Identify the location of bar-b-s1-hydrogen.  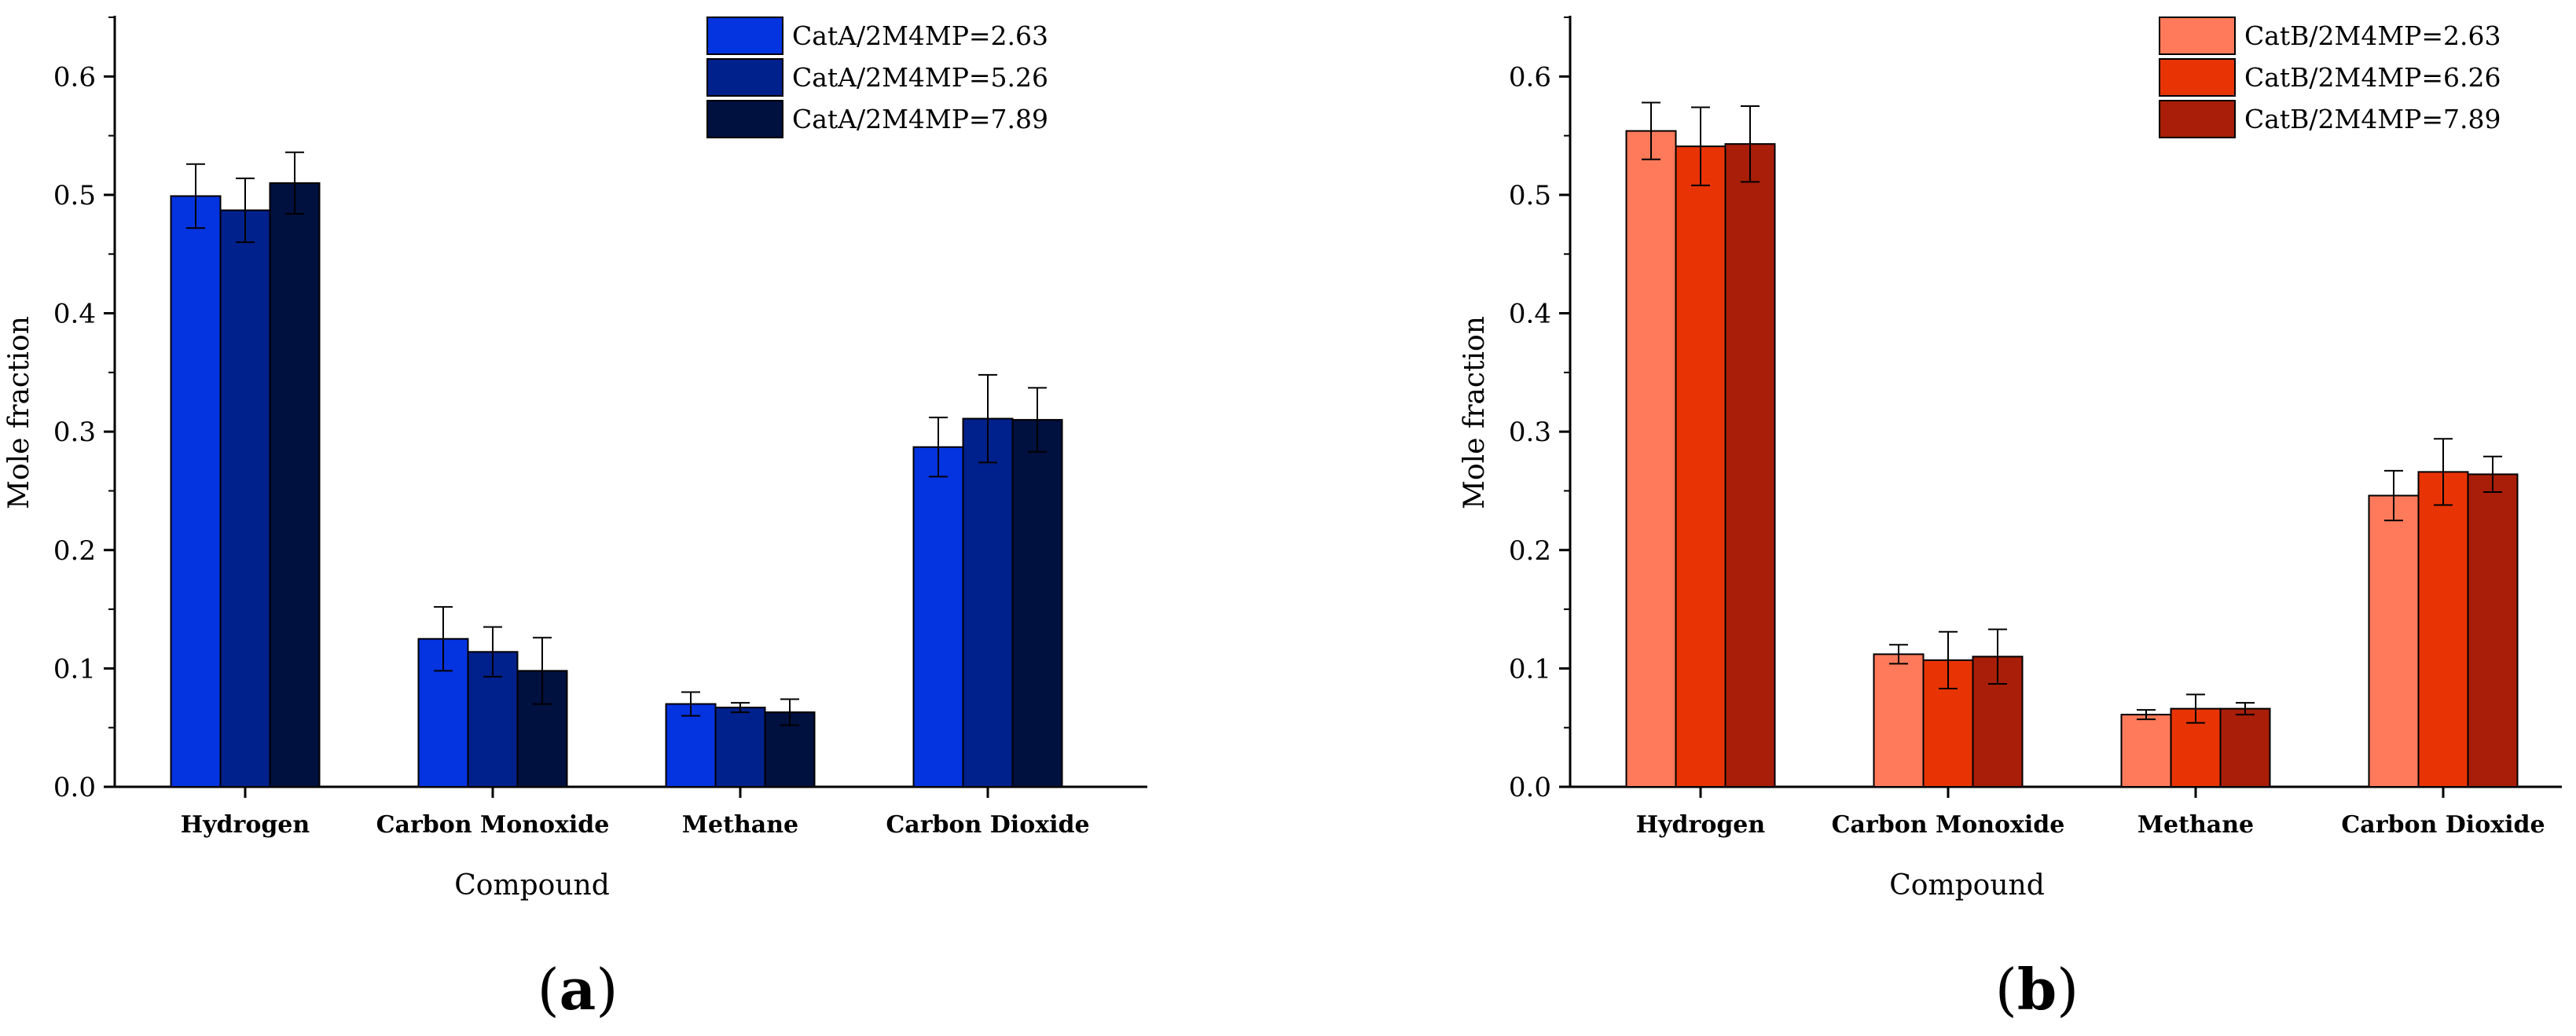
(1651, 459).